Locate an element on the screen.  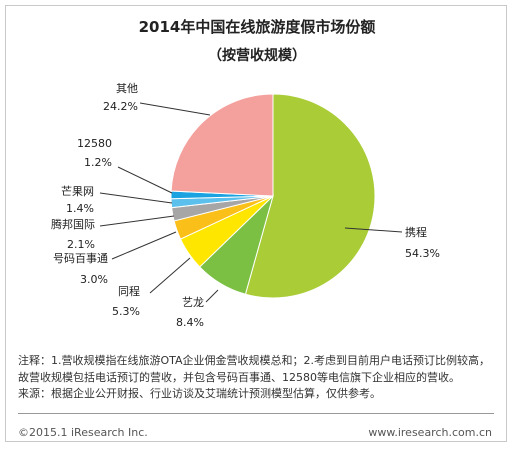
slice-name-label: 号码百事通 is located at coordinates (80, 258).